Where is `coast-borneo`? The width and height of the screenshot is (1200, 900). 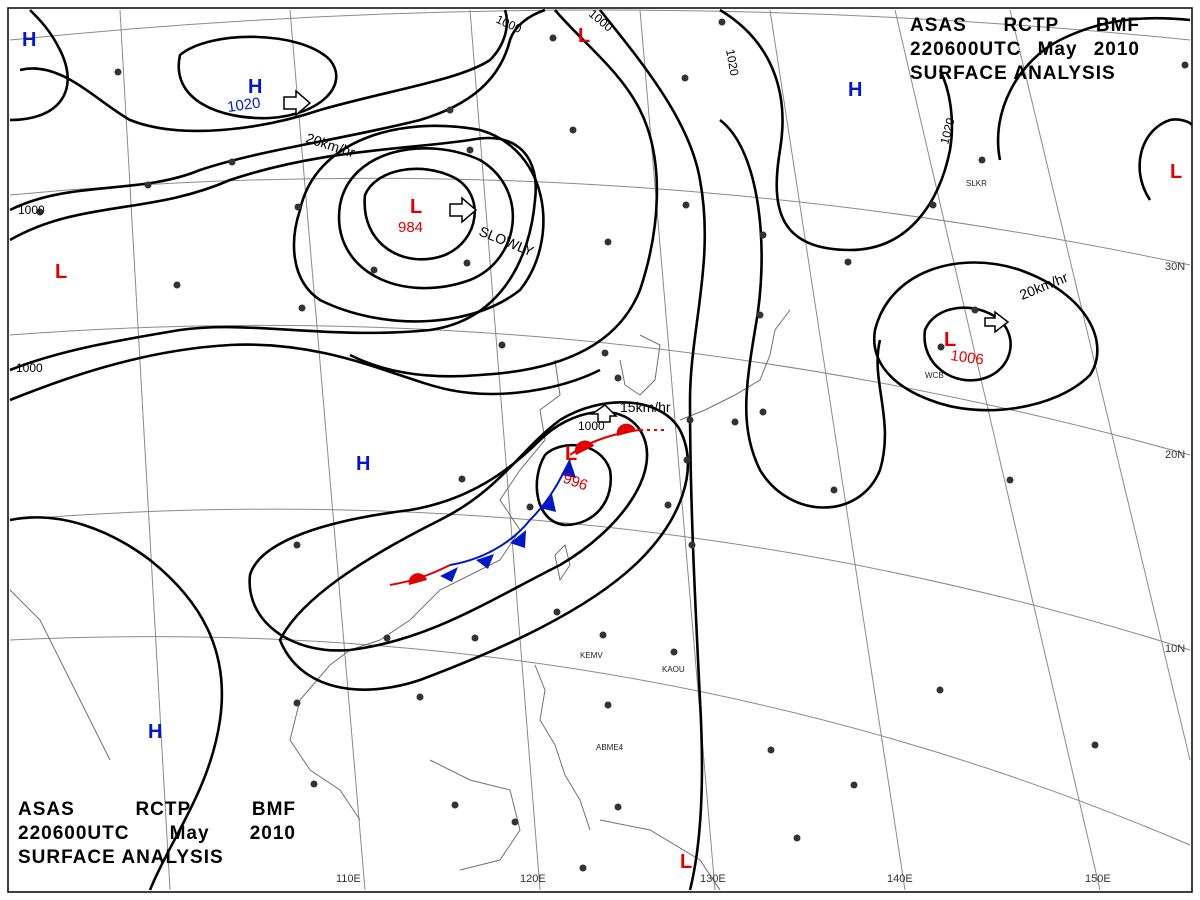 coast-borneo is located at coordinates (475, 815).